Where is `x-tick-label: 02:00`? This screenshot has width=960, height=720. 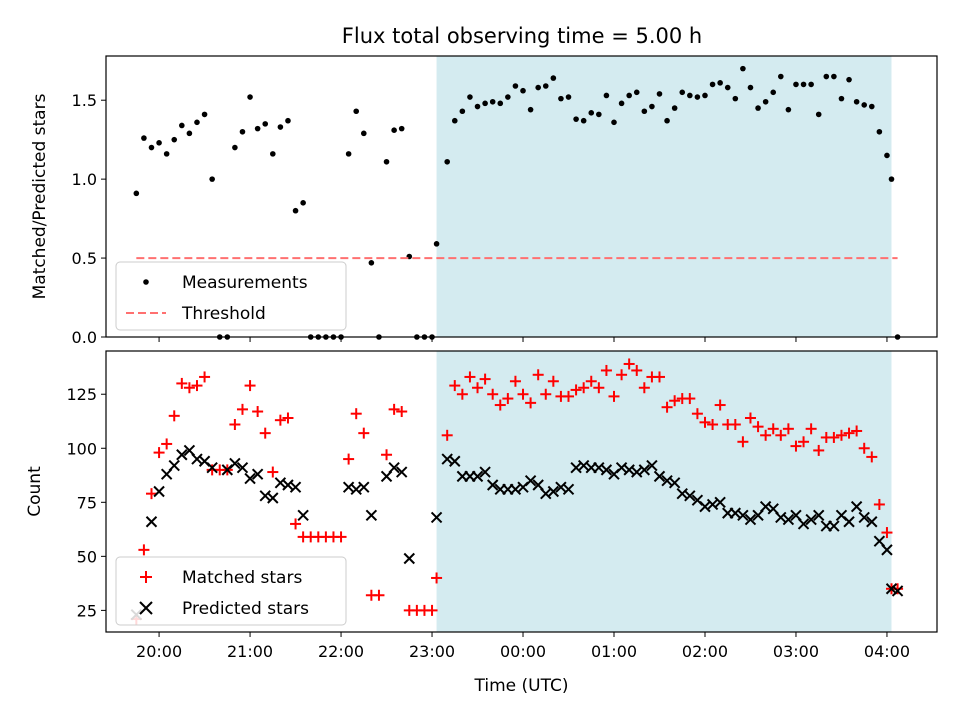 x-tick-label: 02:00 is located at coordinates (705, 651).